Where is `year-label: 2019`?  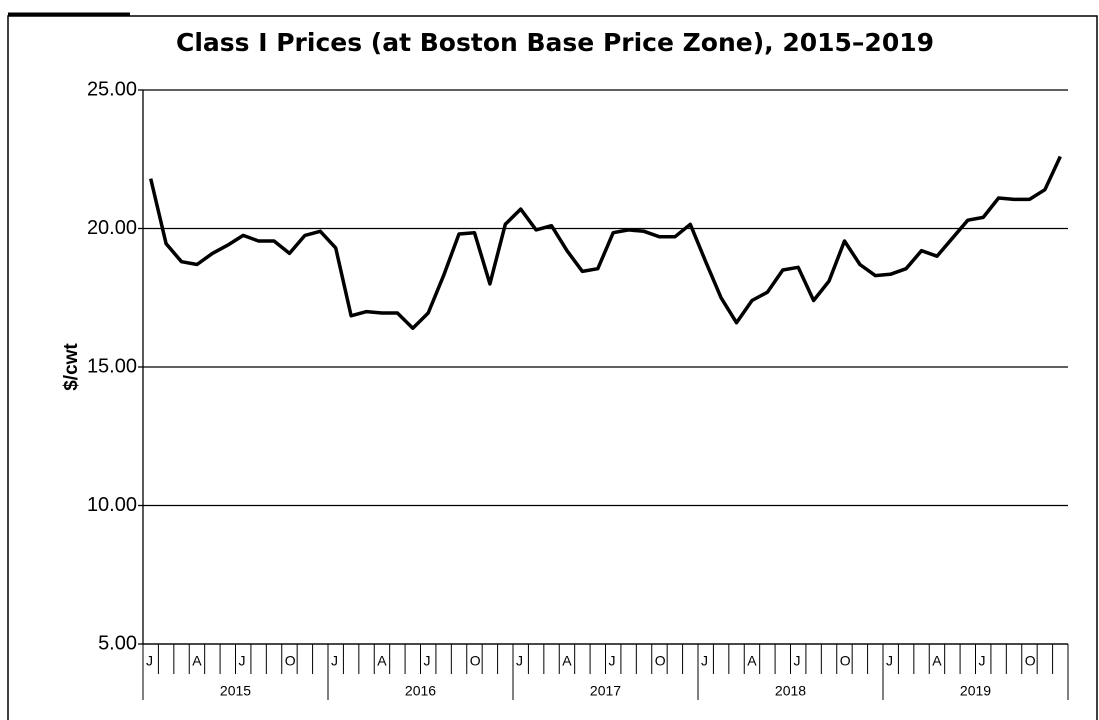
year-label: 2019 is located at coordinates (975, 691).